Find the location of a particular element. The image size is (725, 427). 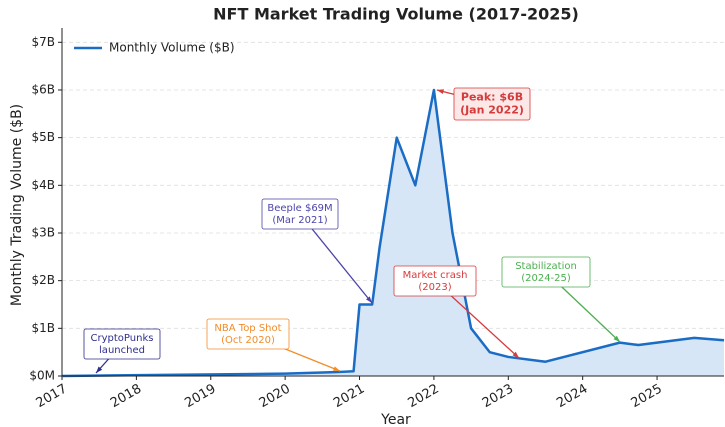

annotation-text: CryptoPunks is located at coordinates (122, 338).